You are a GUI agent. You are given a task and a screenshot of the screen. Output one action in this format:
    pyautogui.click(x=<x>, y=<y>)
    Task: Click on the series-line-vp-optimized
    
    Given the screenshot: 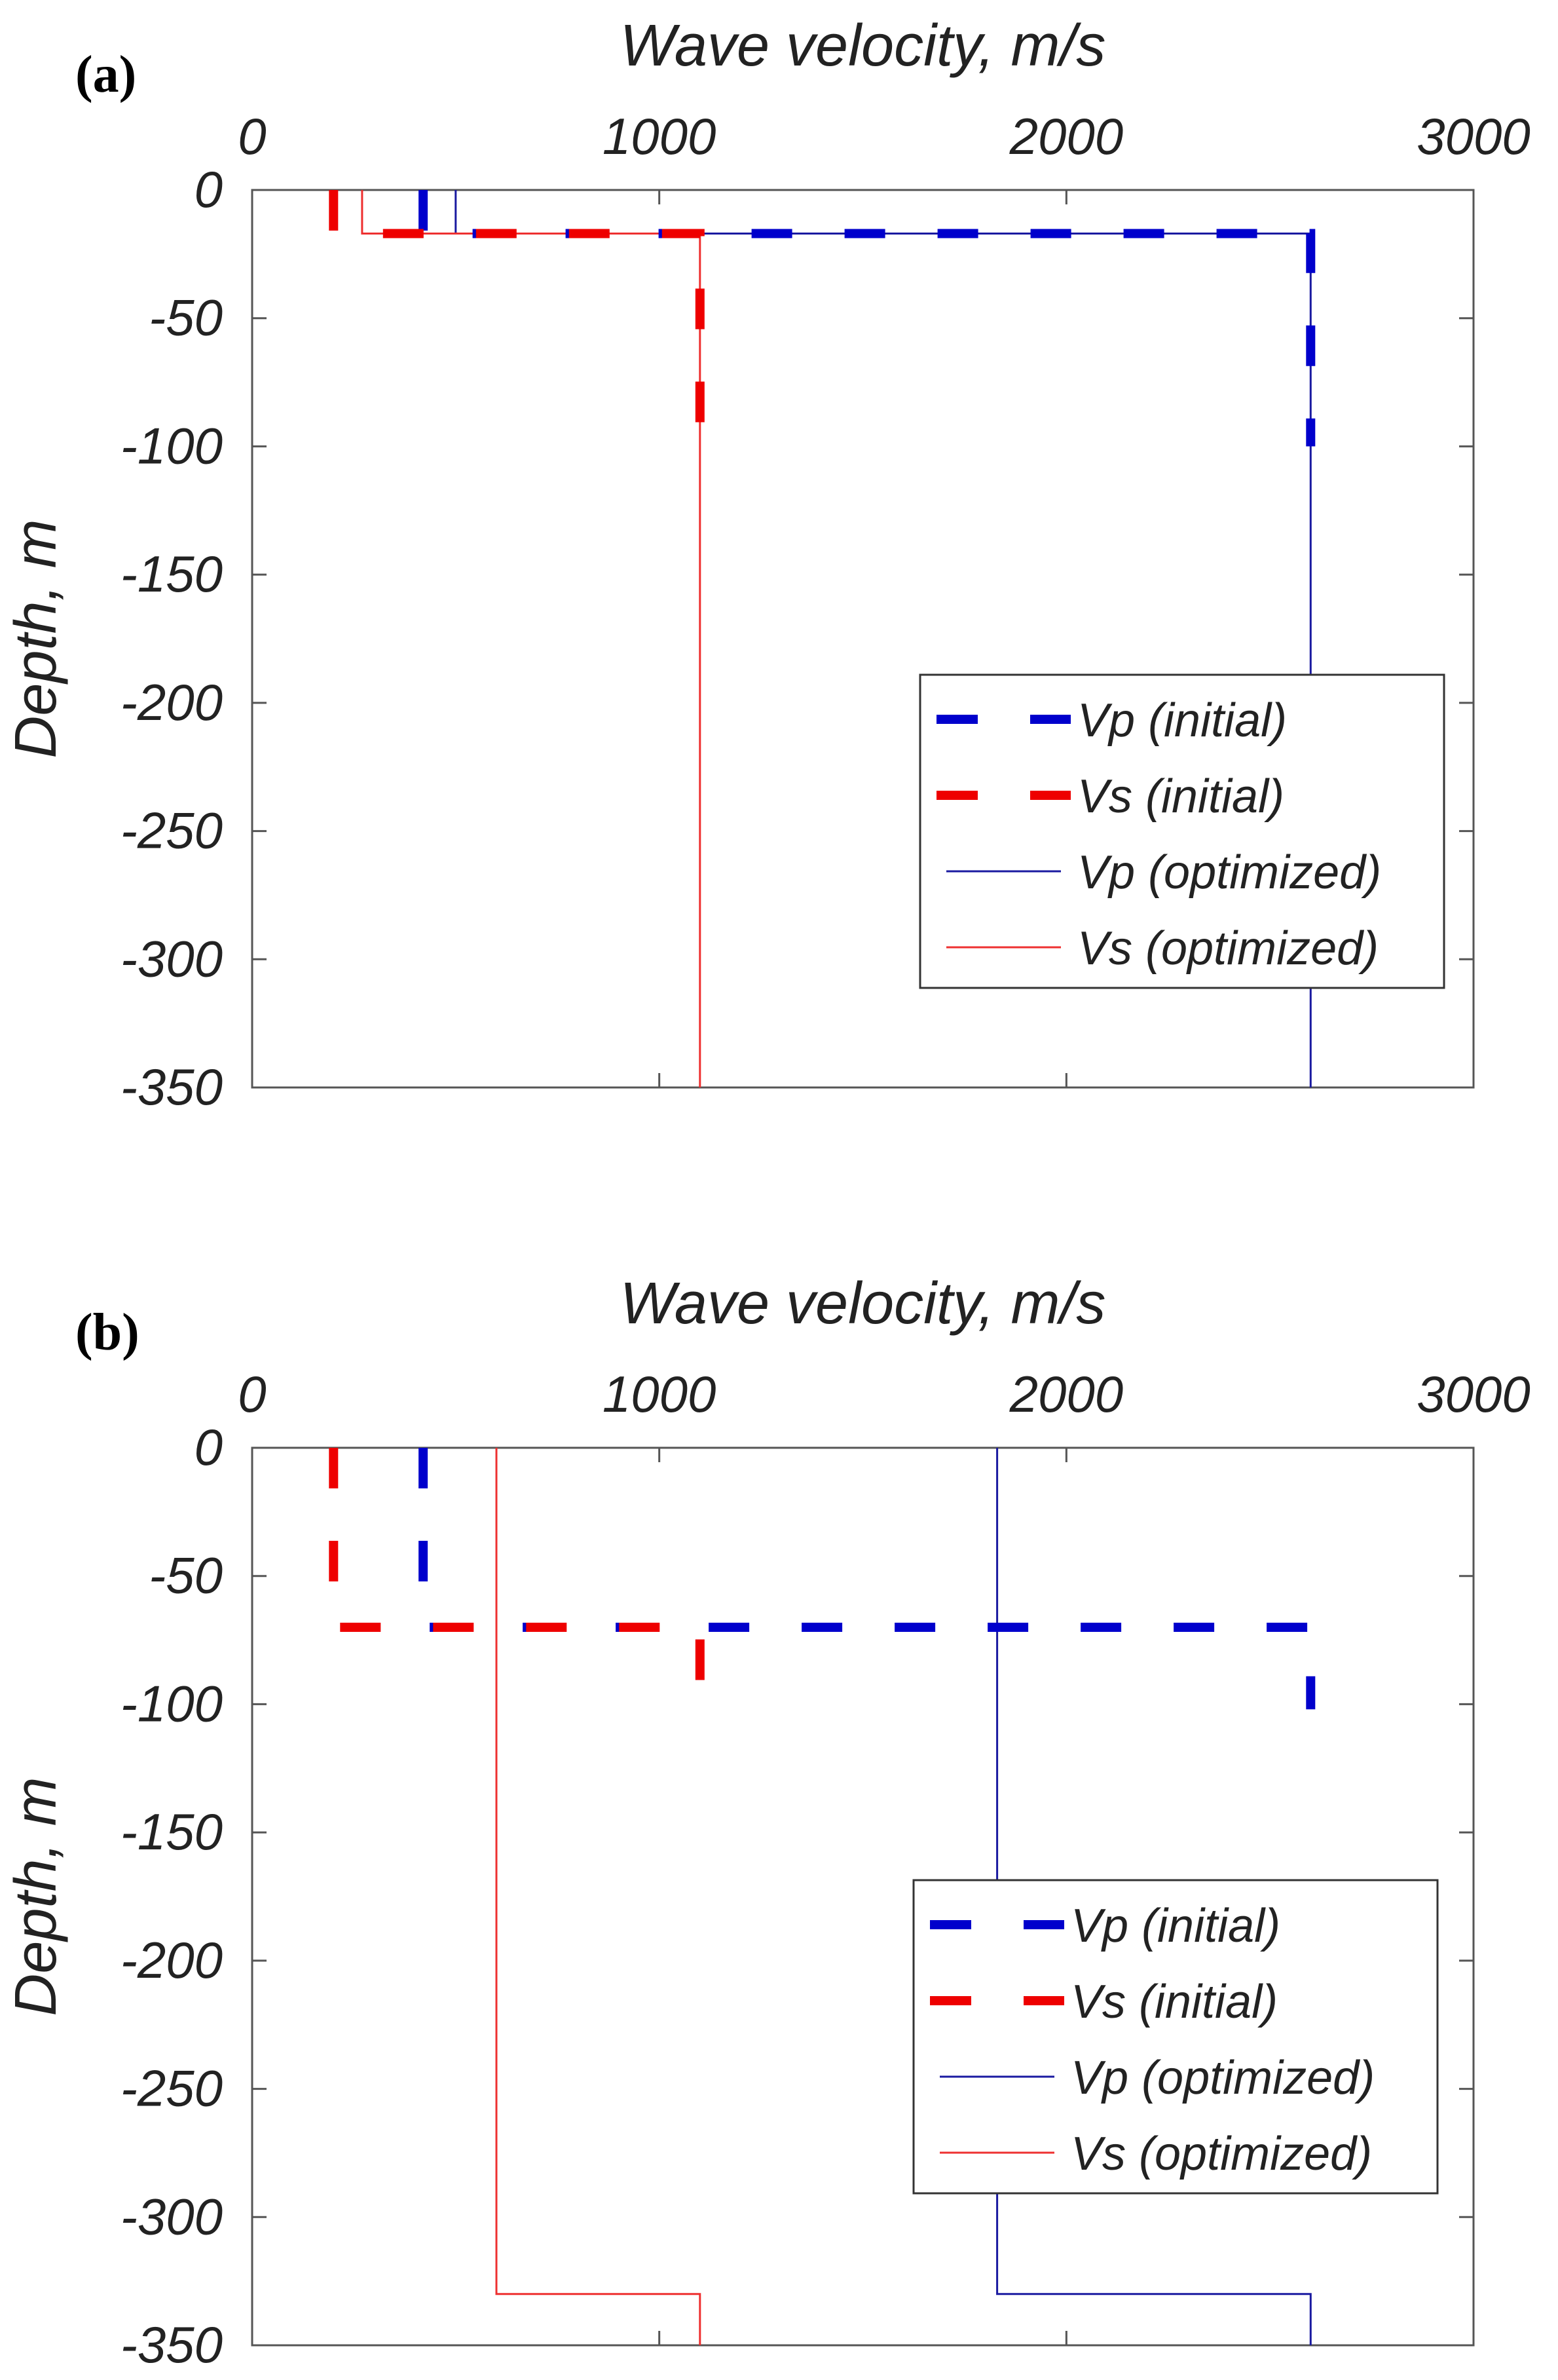 What is the action you would take?
    pyautogui.click(x=1154, y=1896)
    